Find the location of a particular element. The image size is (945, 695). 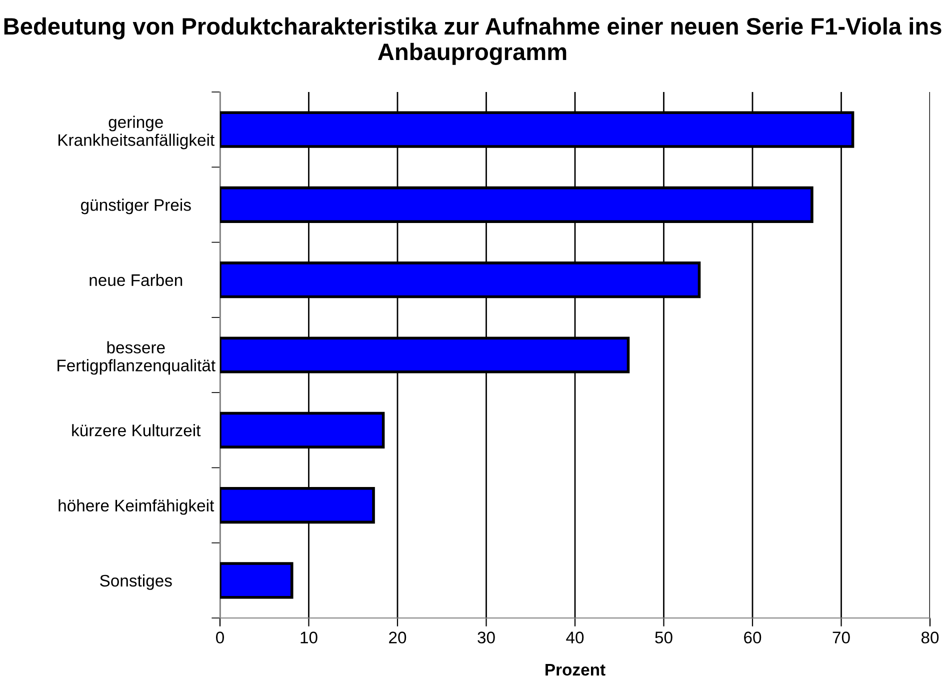

x-tick-label: 80 is located at coordinates (930, 638).